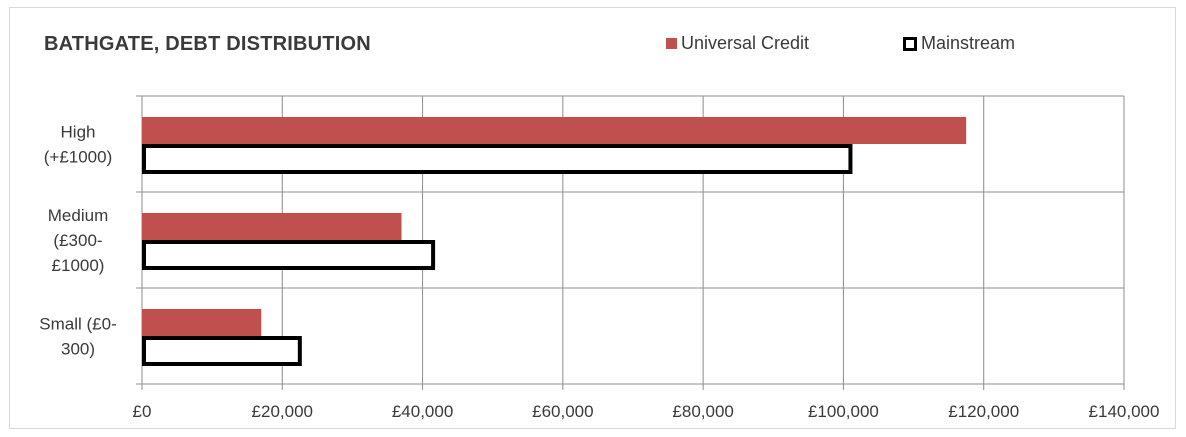 The width and height of the screenshot is (1186, 437). Describe the element at coordinates (1124, 411) in the screenshot. I see `x-tick-label: £140,000` at that location.